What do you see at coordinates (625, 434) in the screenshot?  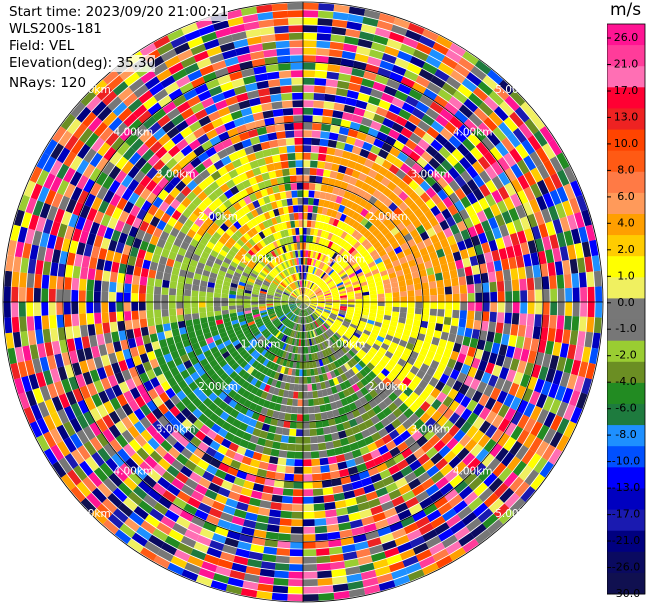 I see `colorbar-tick-label: -8.0` at bounding box center [625, 434].